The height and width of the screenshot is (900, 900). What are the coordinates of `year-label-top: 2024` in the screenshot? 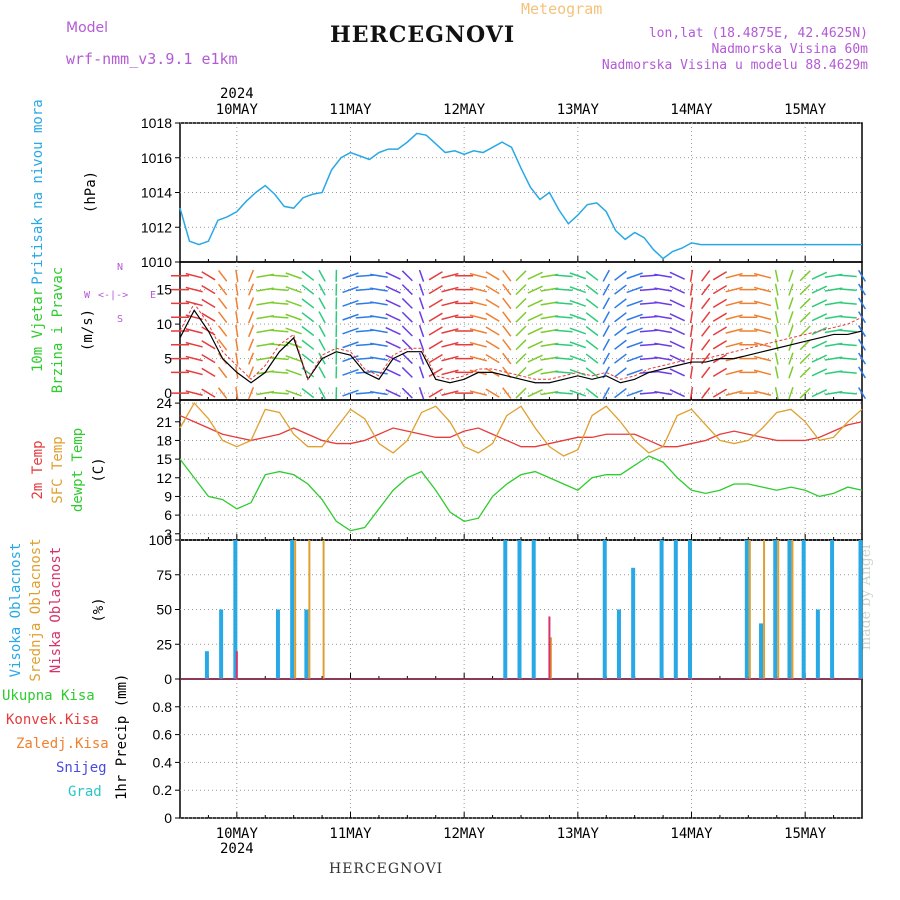 It's located at (237, 94).